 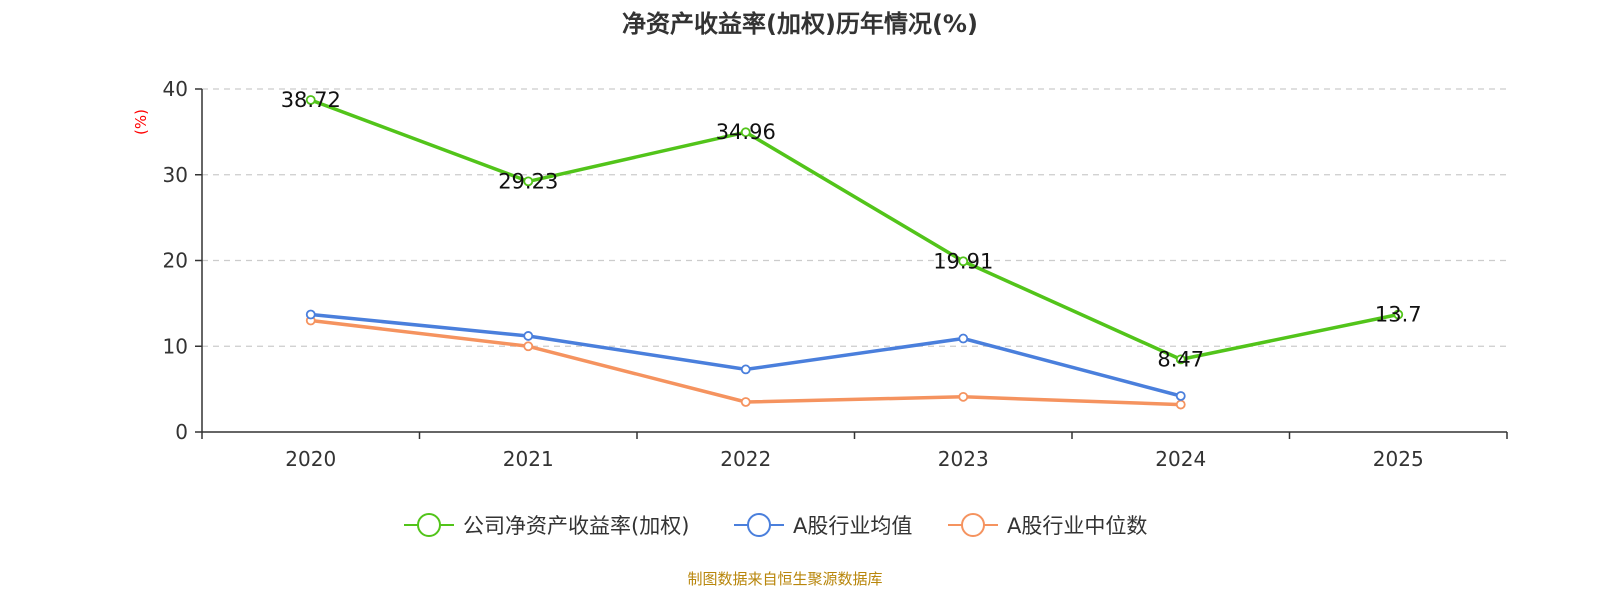 I want to click on series-0-point-2025, so click(x=1398, y=314).